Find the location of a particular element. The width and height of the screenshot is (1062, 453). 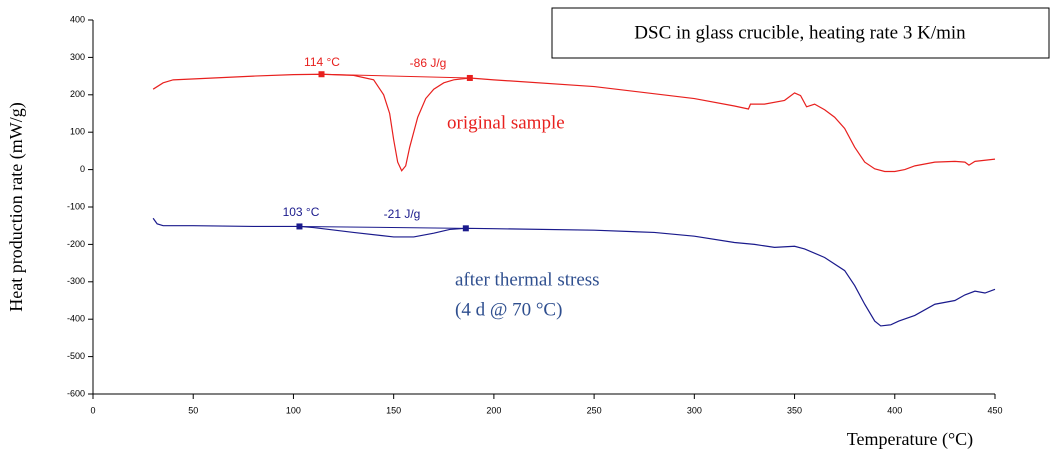

x-tick-label: 300 is located at coordinates (694, 410).